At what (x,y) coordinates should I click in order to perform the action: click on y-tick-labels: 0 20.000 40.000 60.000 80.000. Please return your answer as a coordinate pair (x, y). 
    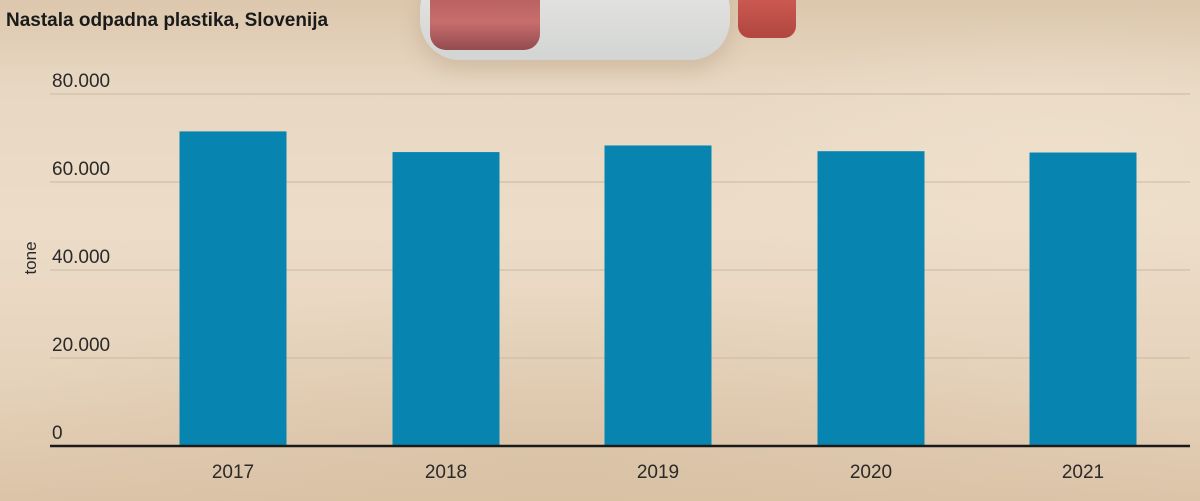
    Looking at the image, I should click on (81, 257).